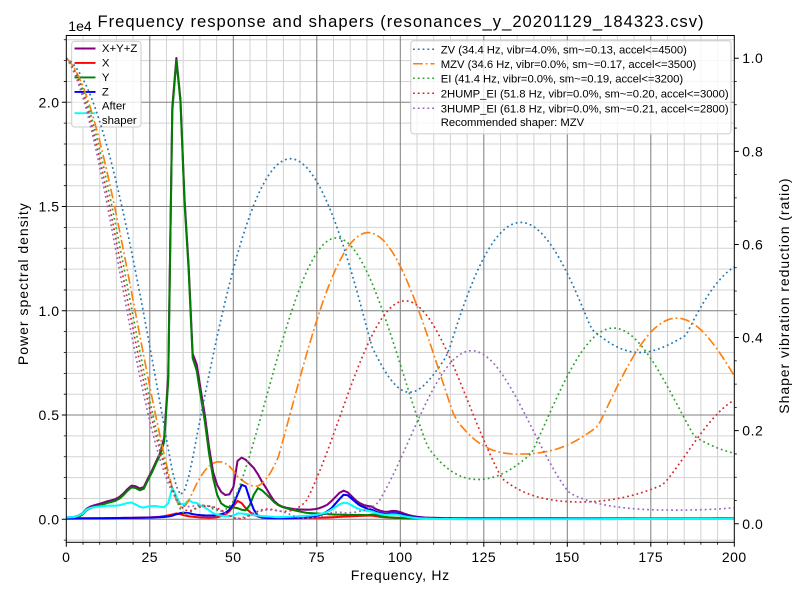 This screenshot has width=800, height=605. I want to click on svg-text: 125, so click(483, 557).